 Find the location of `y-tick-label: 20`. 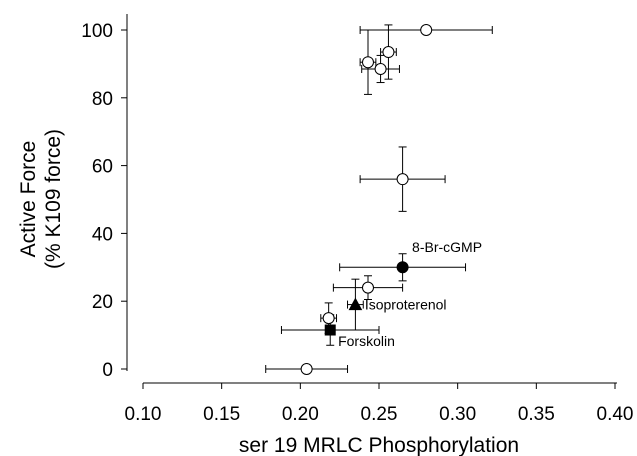

y-tick-label: 20 is located at coordinates (102, 302).